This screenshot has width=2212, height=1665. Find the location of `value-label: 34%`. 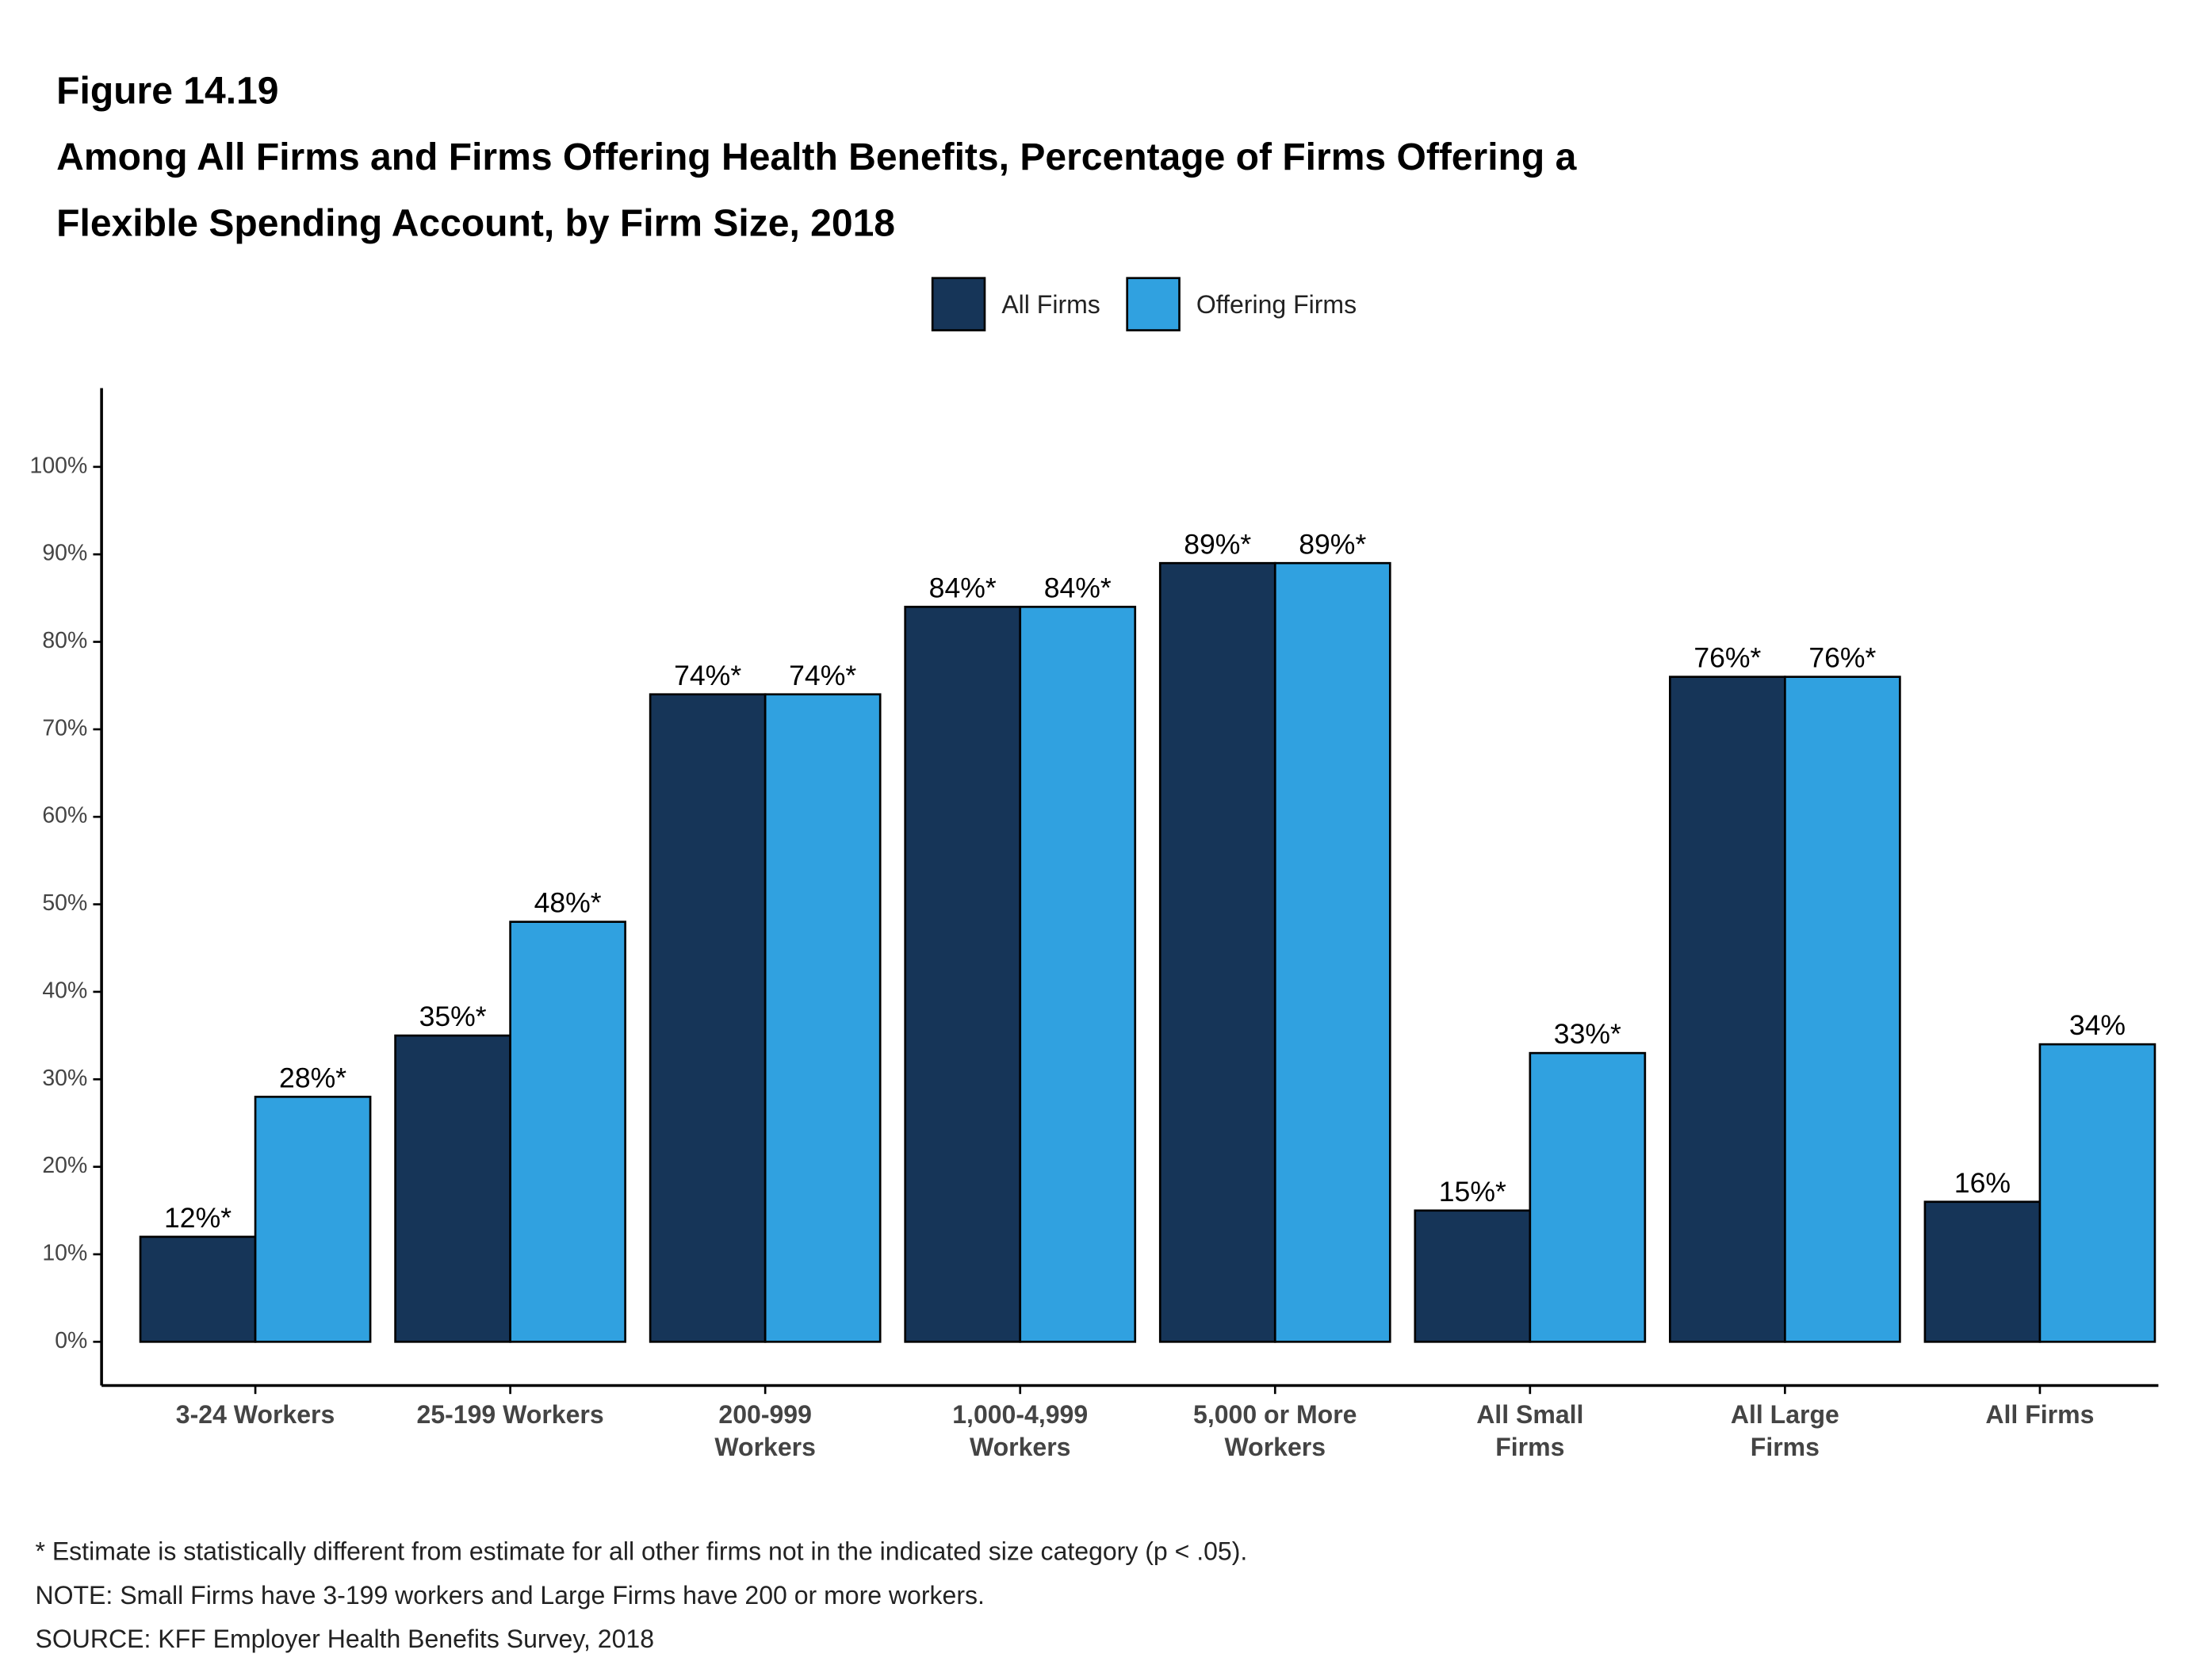

value-label: 34% is located at coordinates (2097, 1025).